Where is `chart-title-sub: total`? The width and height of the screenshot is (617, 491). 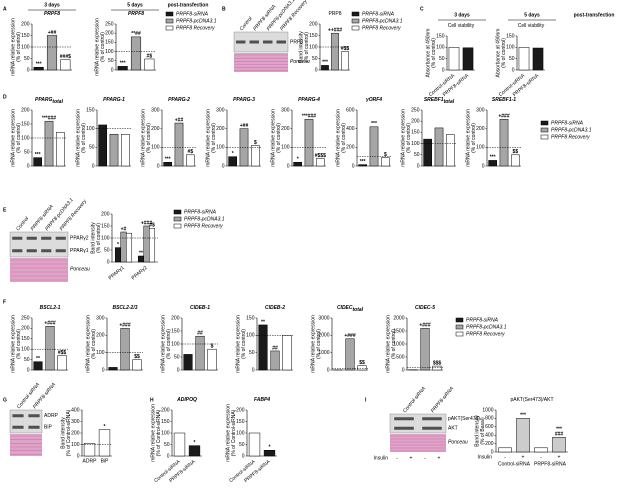 chart-title-sub: total is located at coordinates (449, 102).